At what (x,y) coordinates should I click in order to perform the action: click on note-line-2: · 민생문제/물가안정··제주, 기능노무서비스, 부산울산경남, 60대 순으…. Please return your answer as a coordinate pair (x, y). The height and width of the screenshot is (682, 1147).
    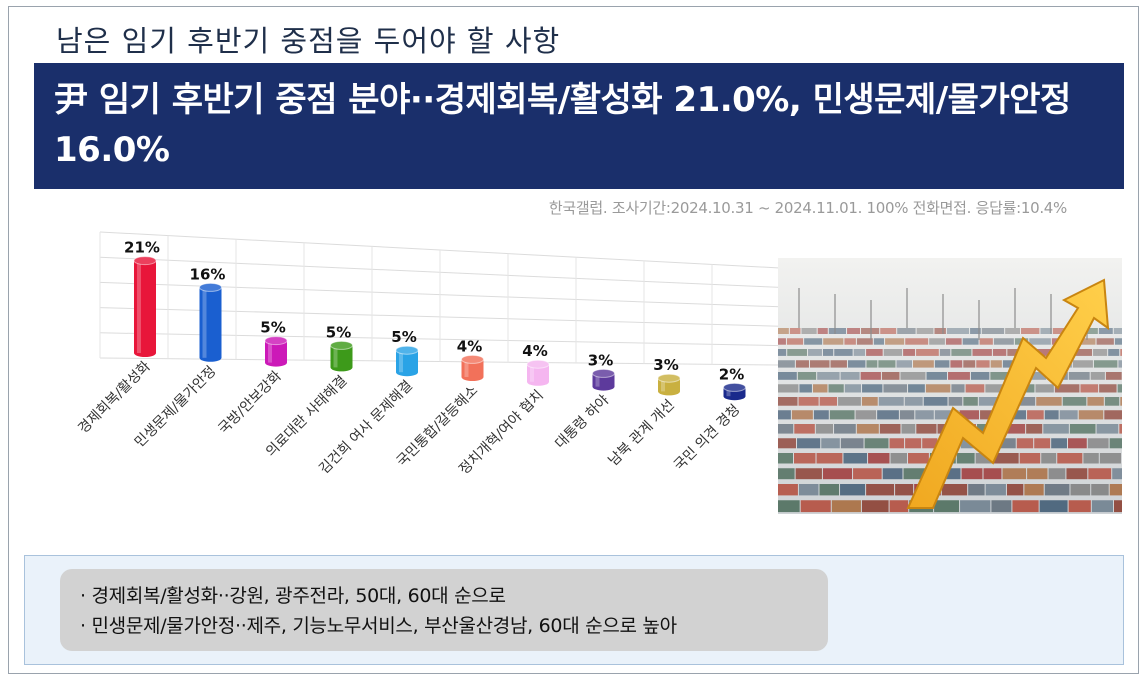
    Looking at the image, I should click on (378, 626).